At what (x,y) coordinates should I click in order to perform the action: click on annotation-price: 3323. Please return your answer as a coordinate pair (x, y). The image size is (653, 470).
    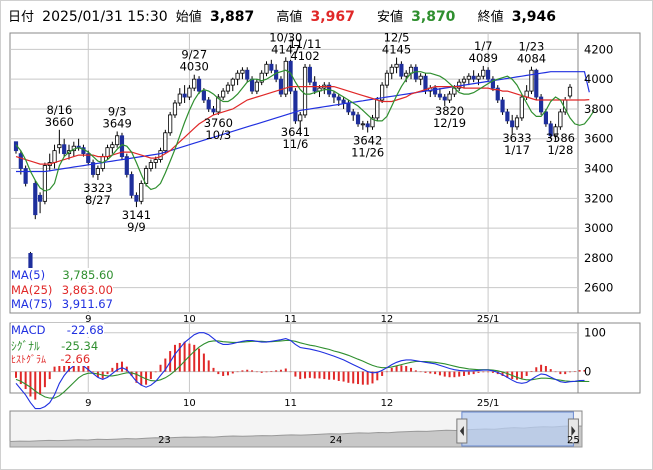
    Looking at the image, I should click on (97, 188).